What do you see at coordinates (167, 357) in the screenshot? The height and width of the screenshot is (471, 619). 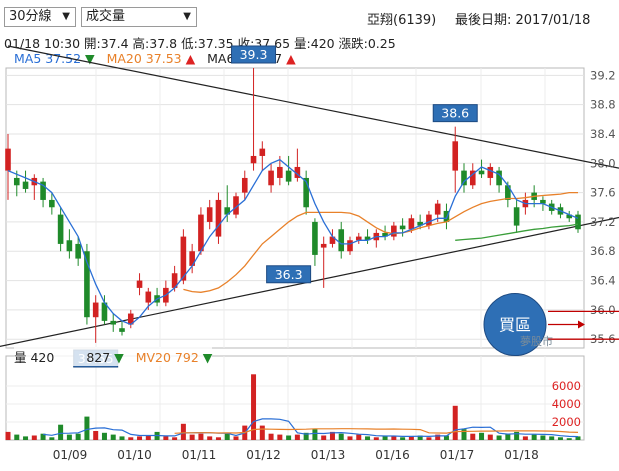 I see `volume-legend-mv20: MV20 792` at bounding box center [167, 357].